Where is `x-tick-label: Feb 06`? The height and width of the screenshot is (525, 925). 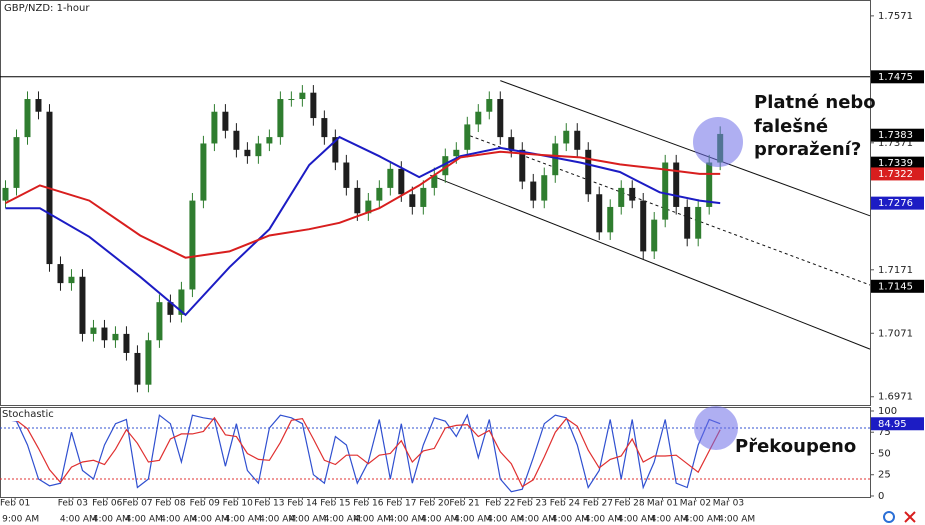 x-tick-label: Feb 06 is located at coordinates (107, 504).